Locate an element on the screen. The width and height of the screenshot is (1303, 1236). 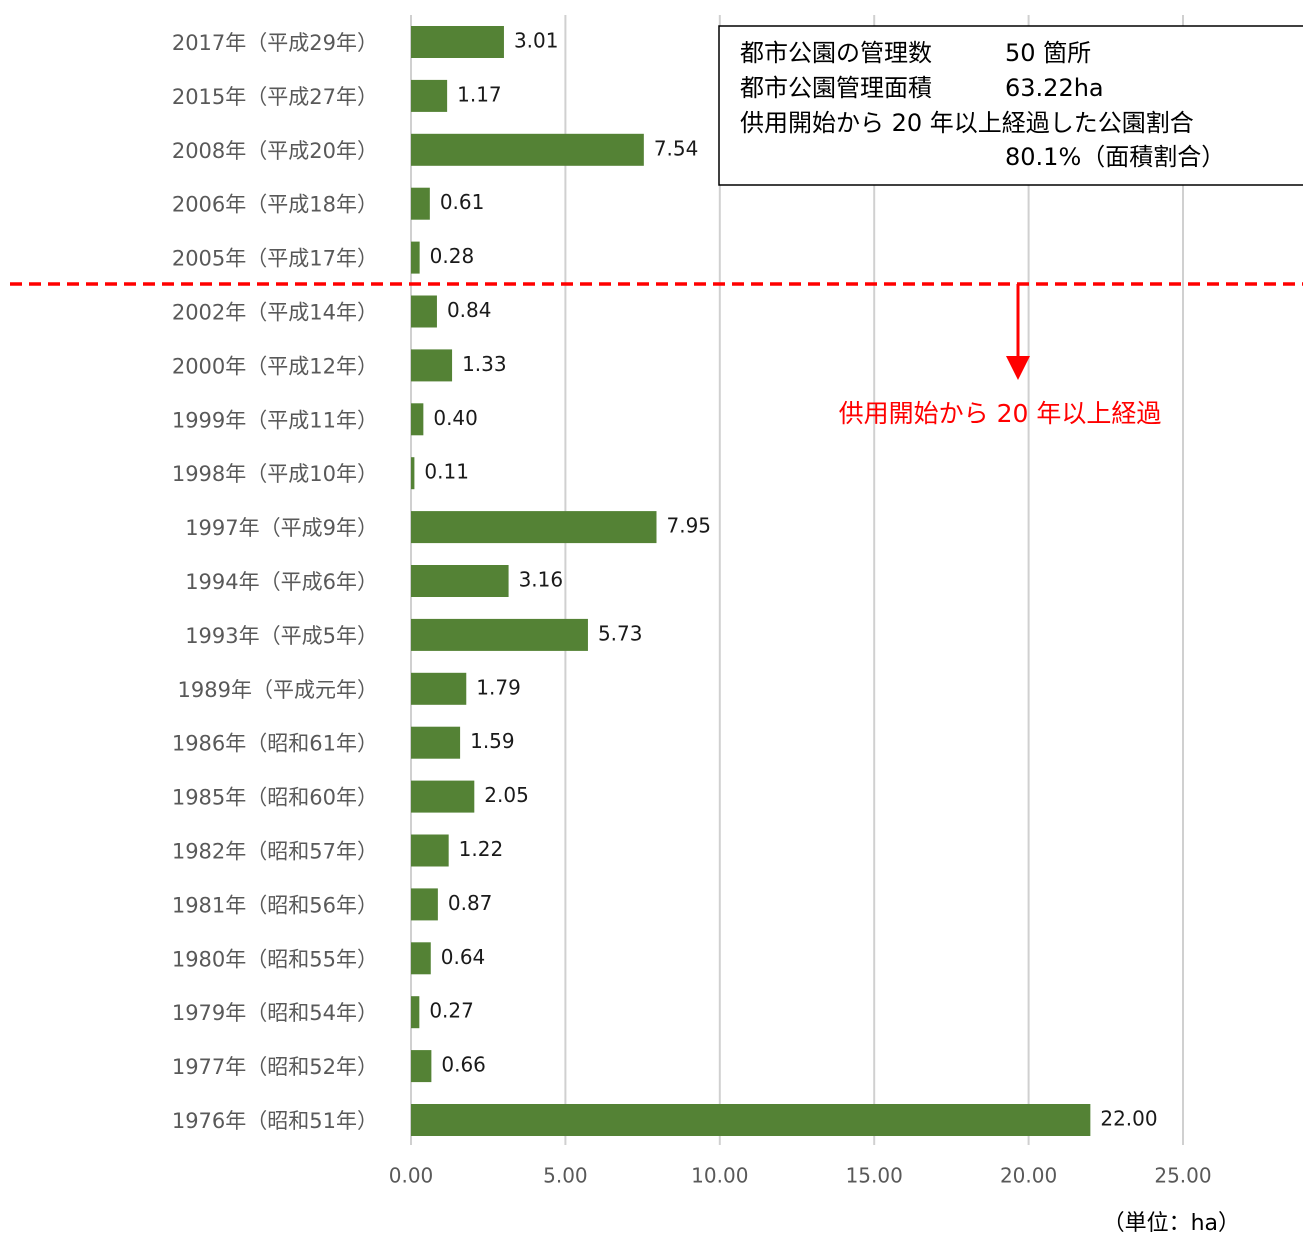
value-label: 2.05 is located at coordinates (506, 795).